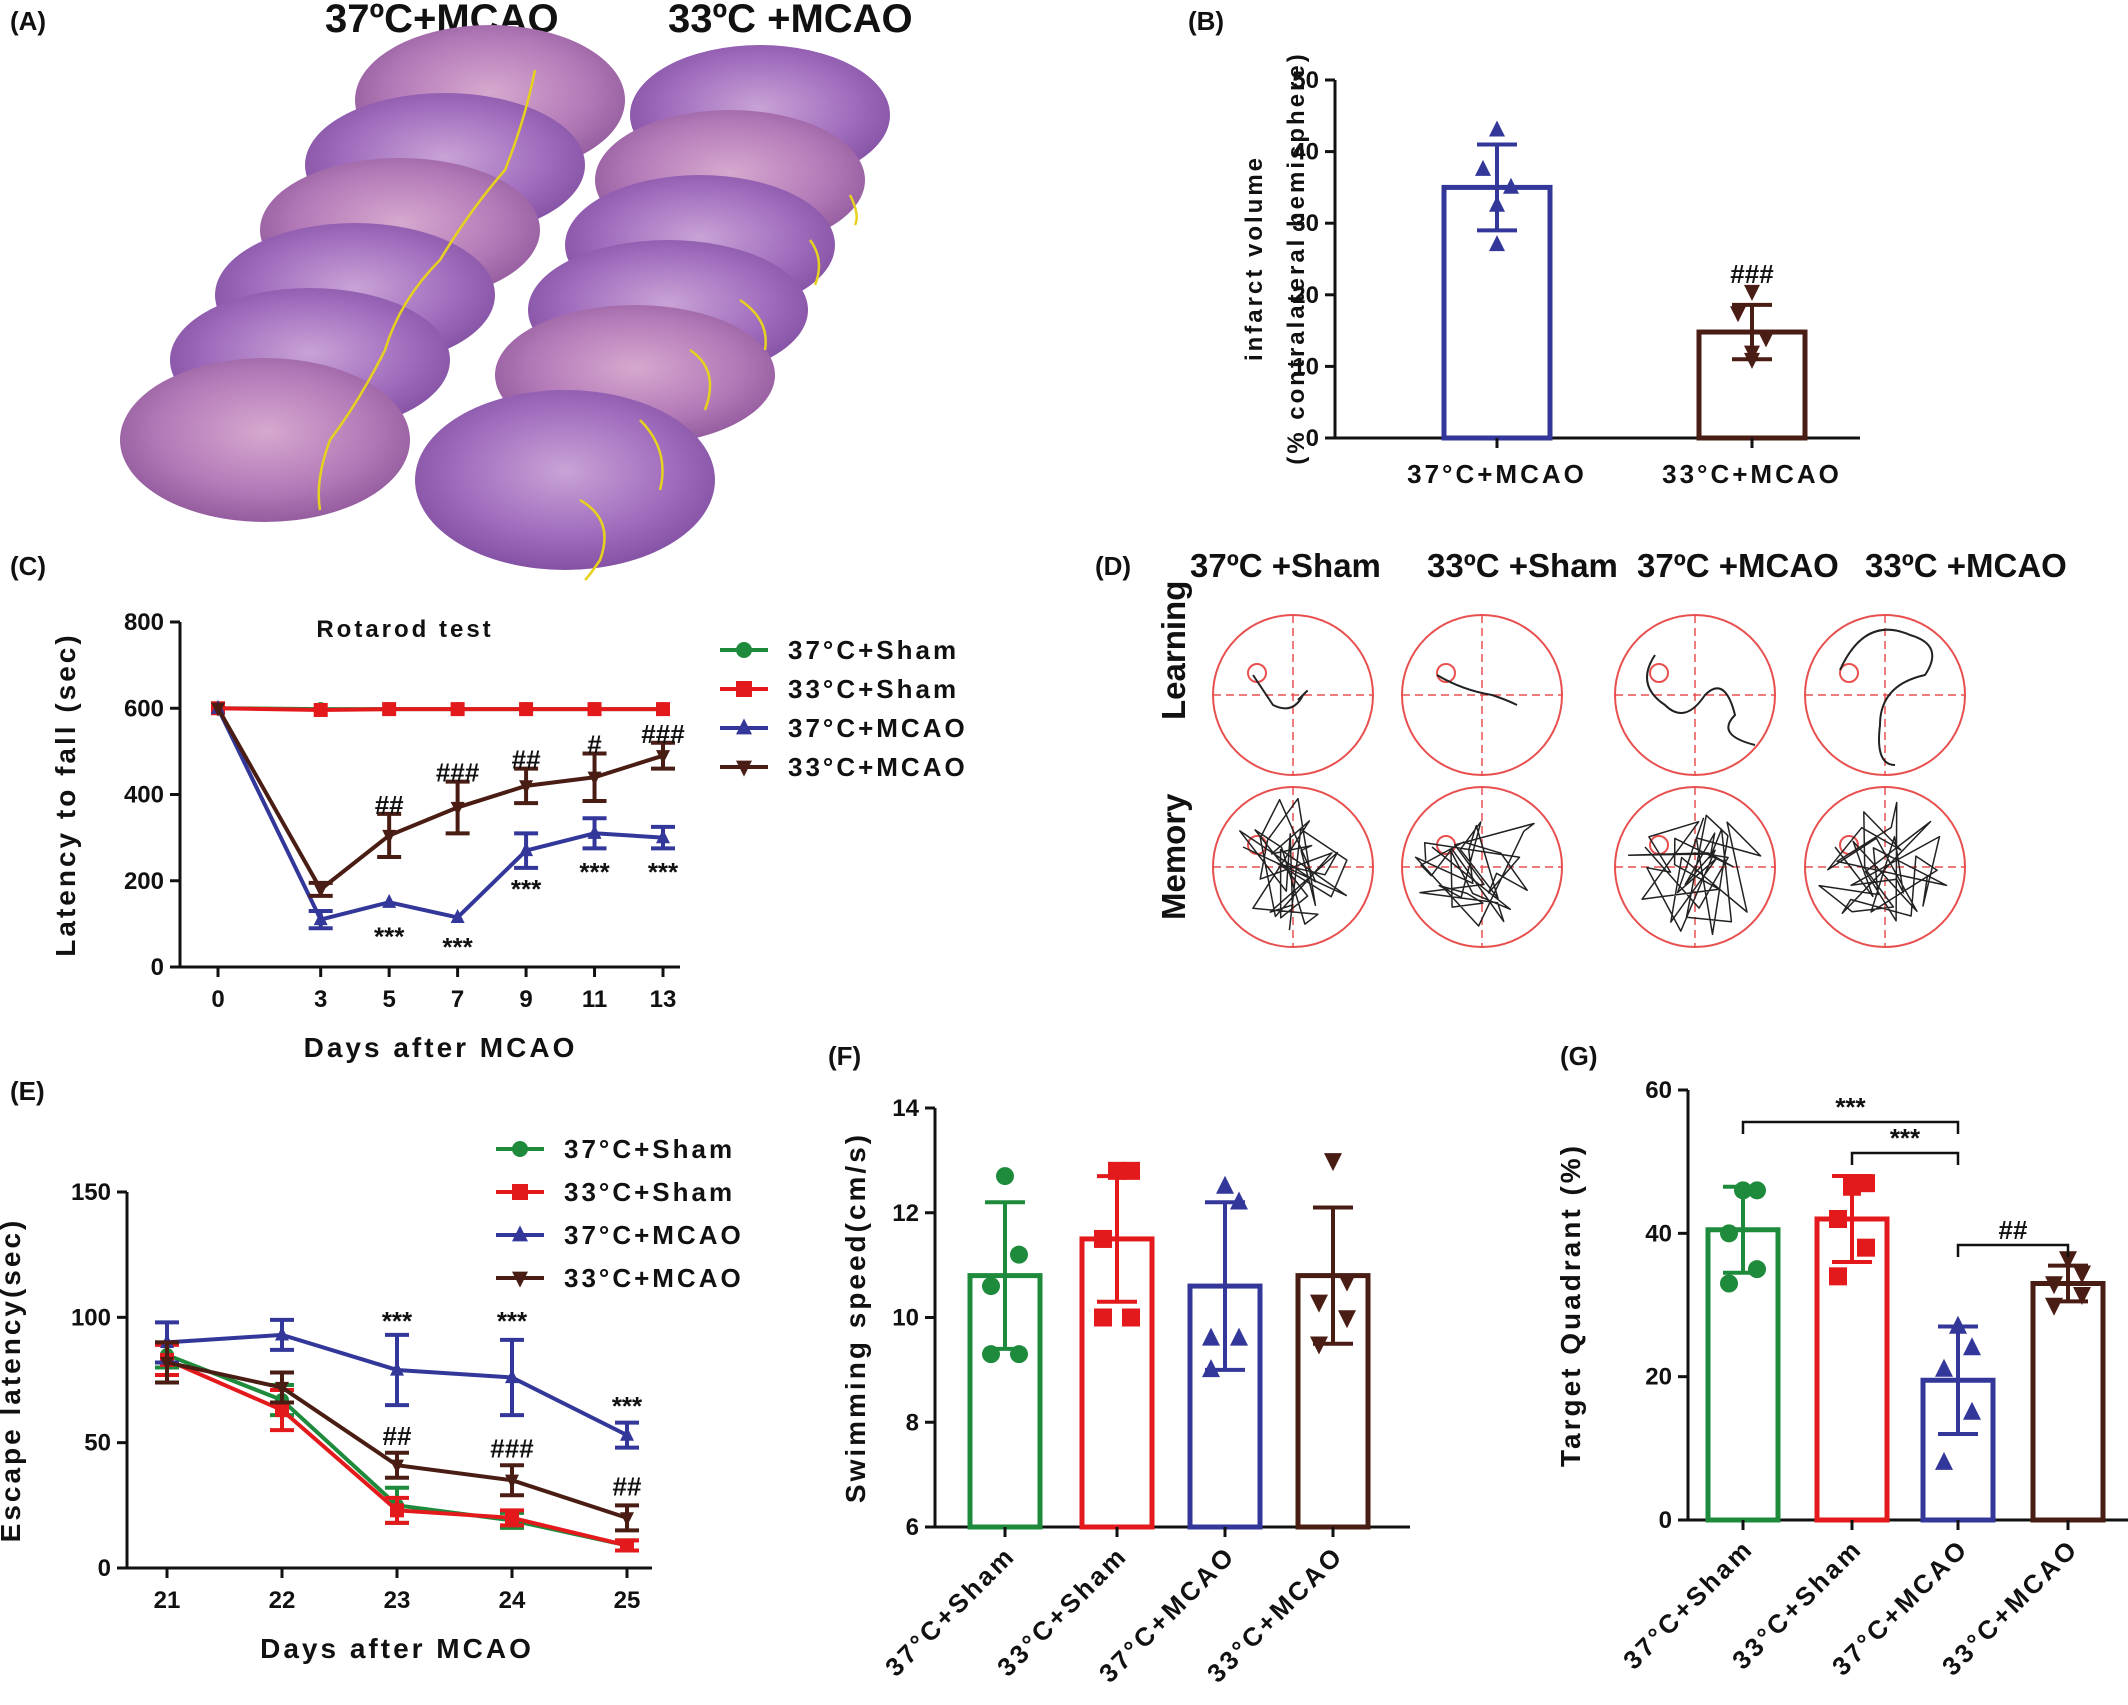 This screenshot has width=2128, height=1705. I want to click on panel-a-title-33c: 33ºC +MCAO, so click(790, 20).